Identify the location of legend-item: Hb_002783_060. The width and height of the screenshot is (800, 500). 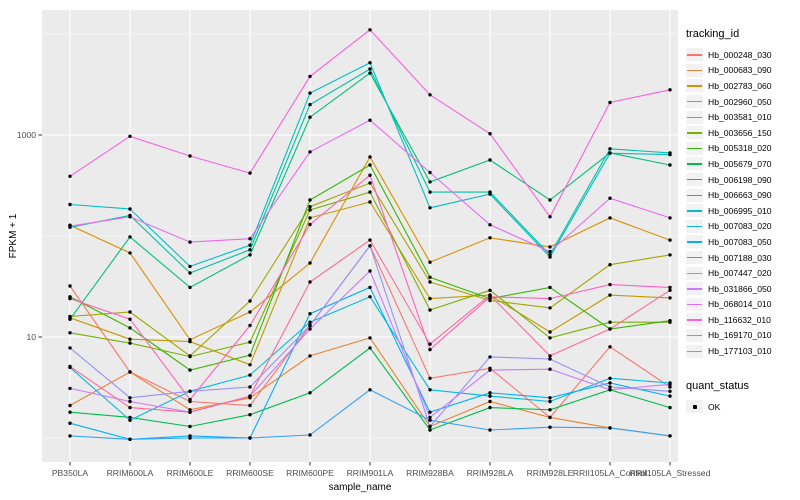
(742, 86).